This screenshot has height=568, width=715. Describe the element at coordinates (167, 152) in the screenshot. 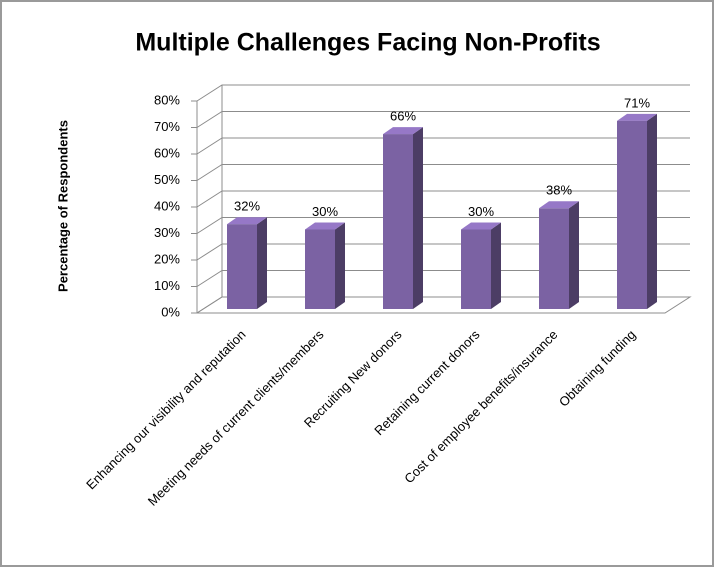

I see `y-tick-label: 60%` at that location.